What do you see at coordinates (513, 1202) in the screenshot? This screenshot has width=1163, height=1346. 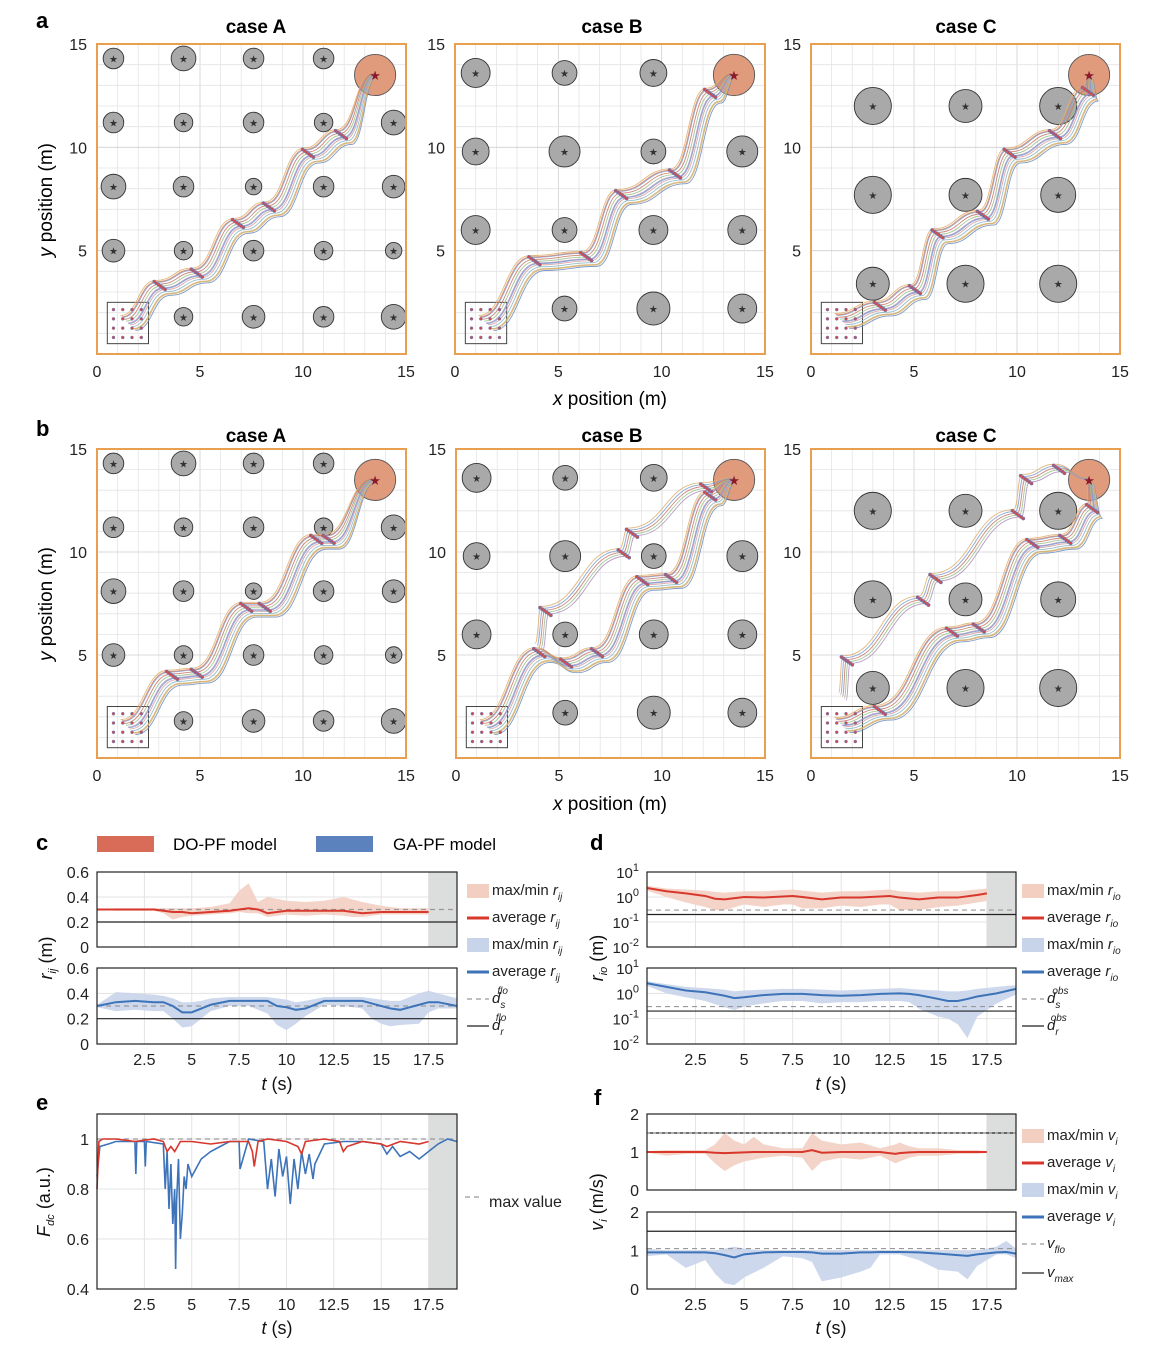 I see `legend-e-max-value: max value` at bounding box center [513, 1202].